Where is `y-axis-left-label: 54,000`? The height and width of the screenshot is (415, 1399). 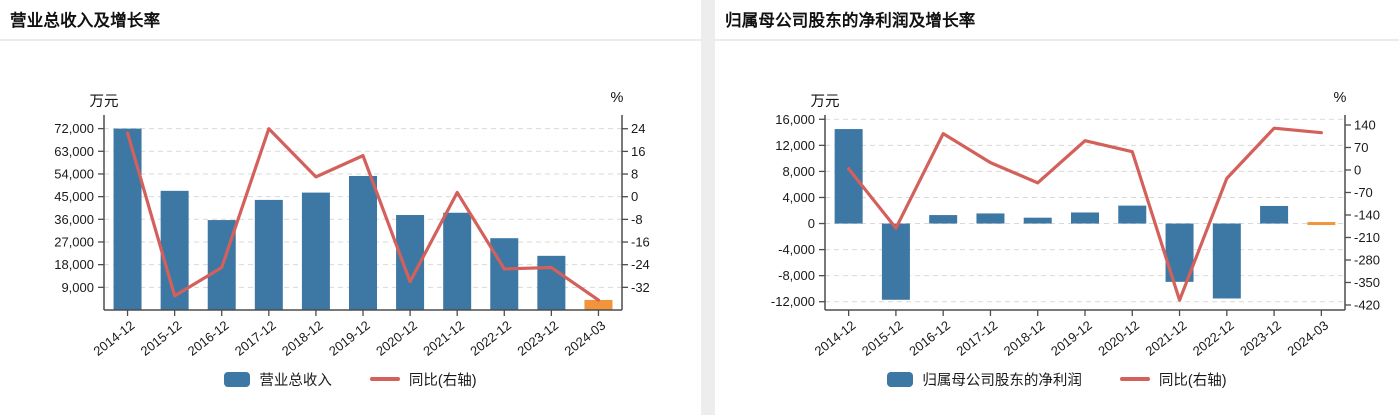
y-axis-left-label: 54,000 is located at coordinates (74, 173).